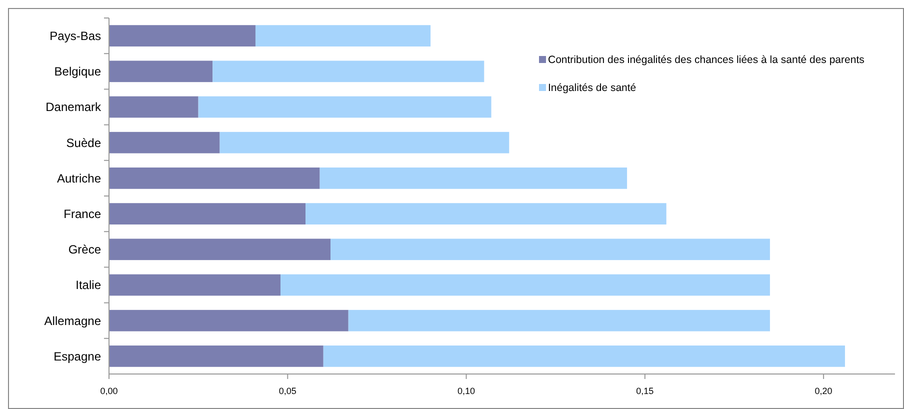 This screenshot has height=409, width=904. What do you see at coordinates (75, 36) in the screenshot?
I see `y-tick-label: Pays-Bas` at bounding box center [75, 36].